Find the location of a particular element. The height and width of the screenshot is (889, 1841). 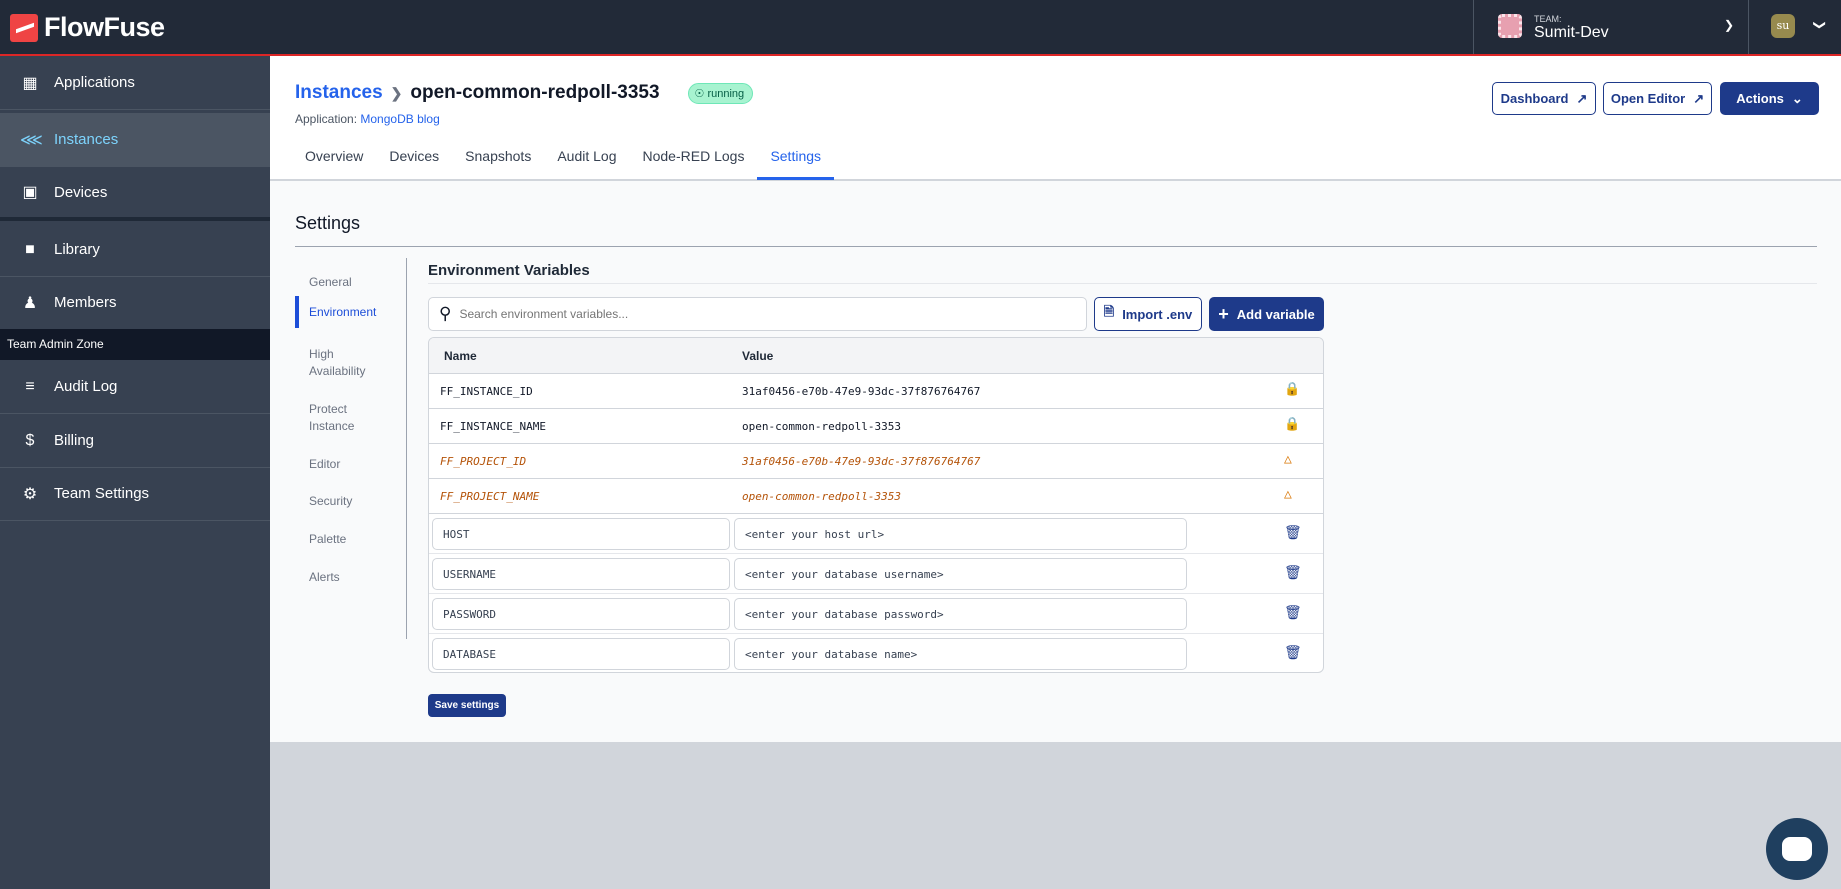

dashboard-button: Dashboard ↗ is located at coordinates (1544, 98).